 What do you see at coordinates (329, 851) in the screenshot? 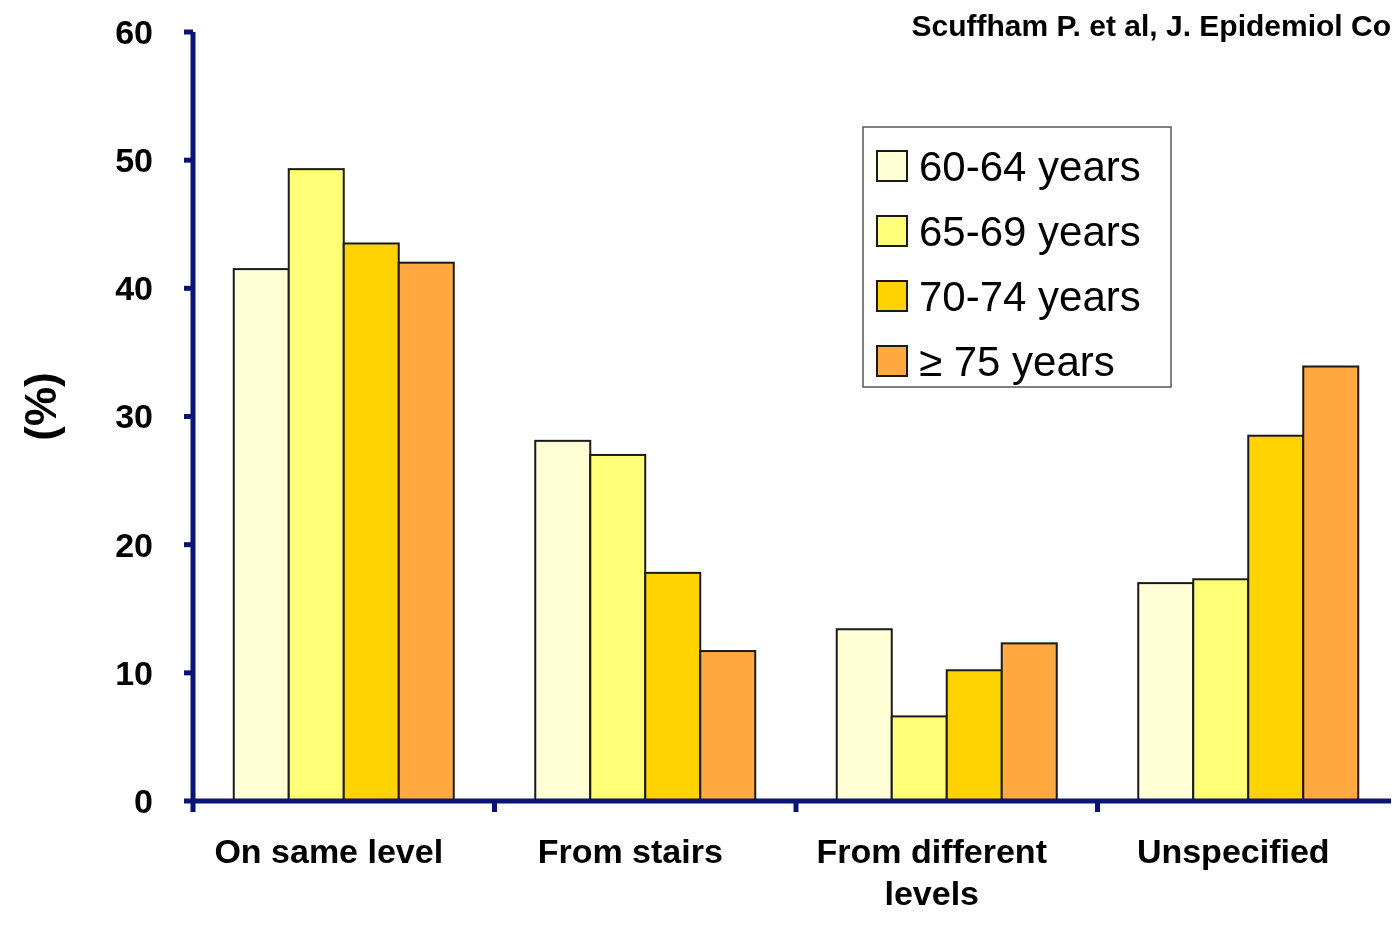
I see `x-tick-label: On same level` at bounding box center [329, 851].